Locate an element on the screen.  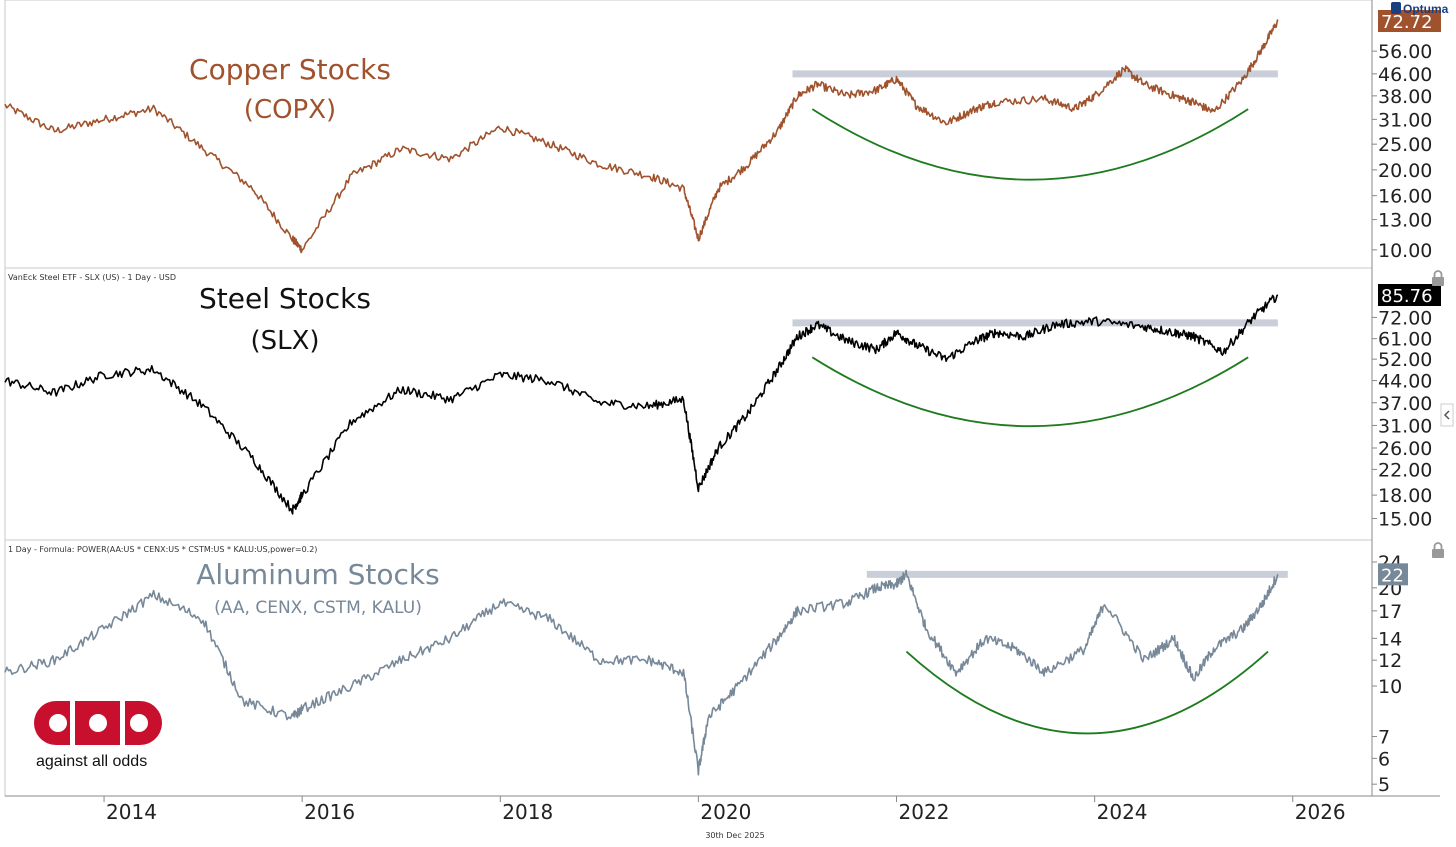
aluminum-y-tick: 6 is located at coordinates (1384, 759).